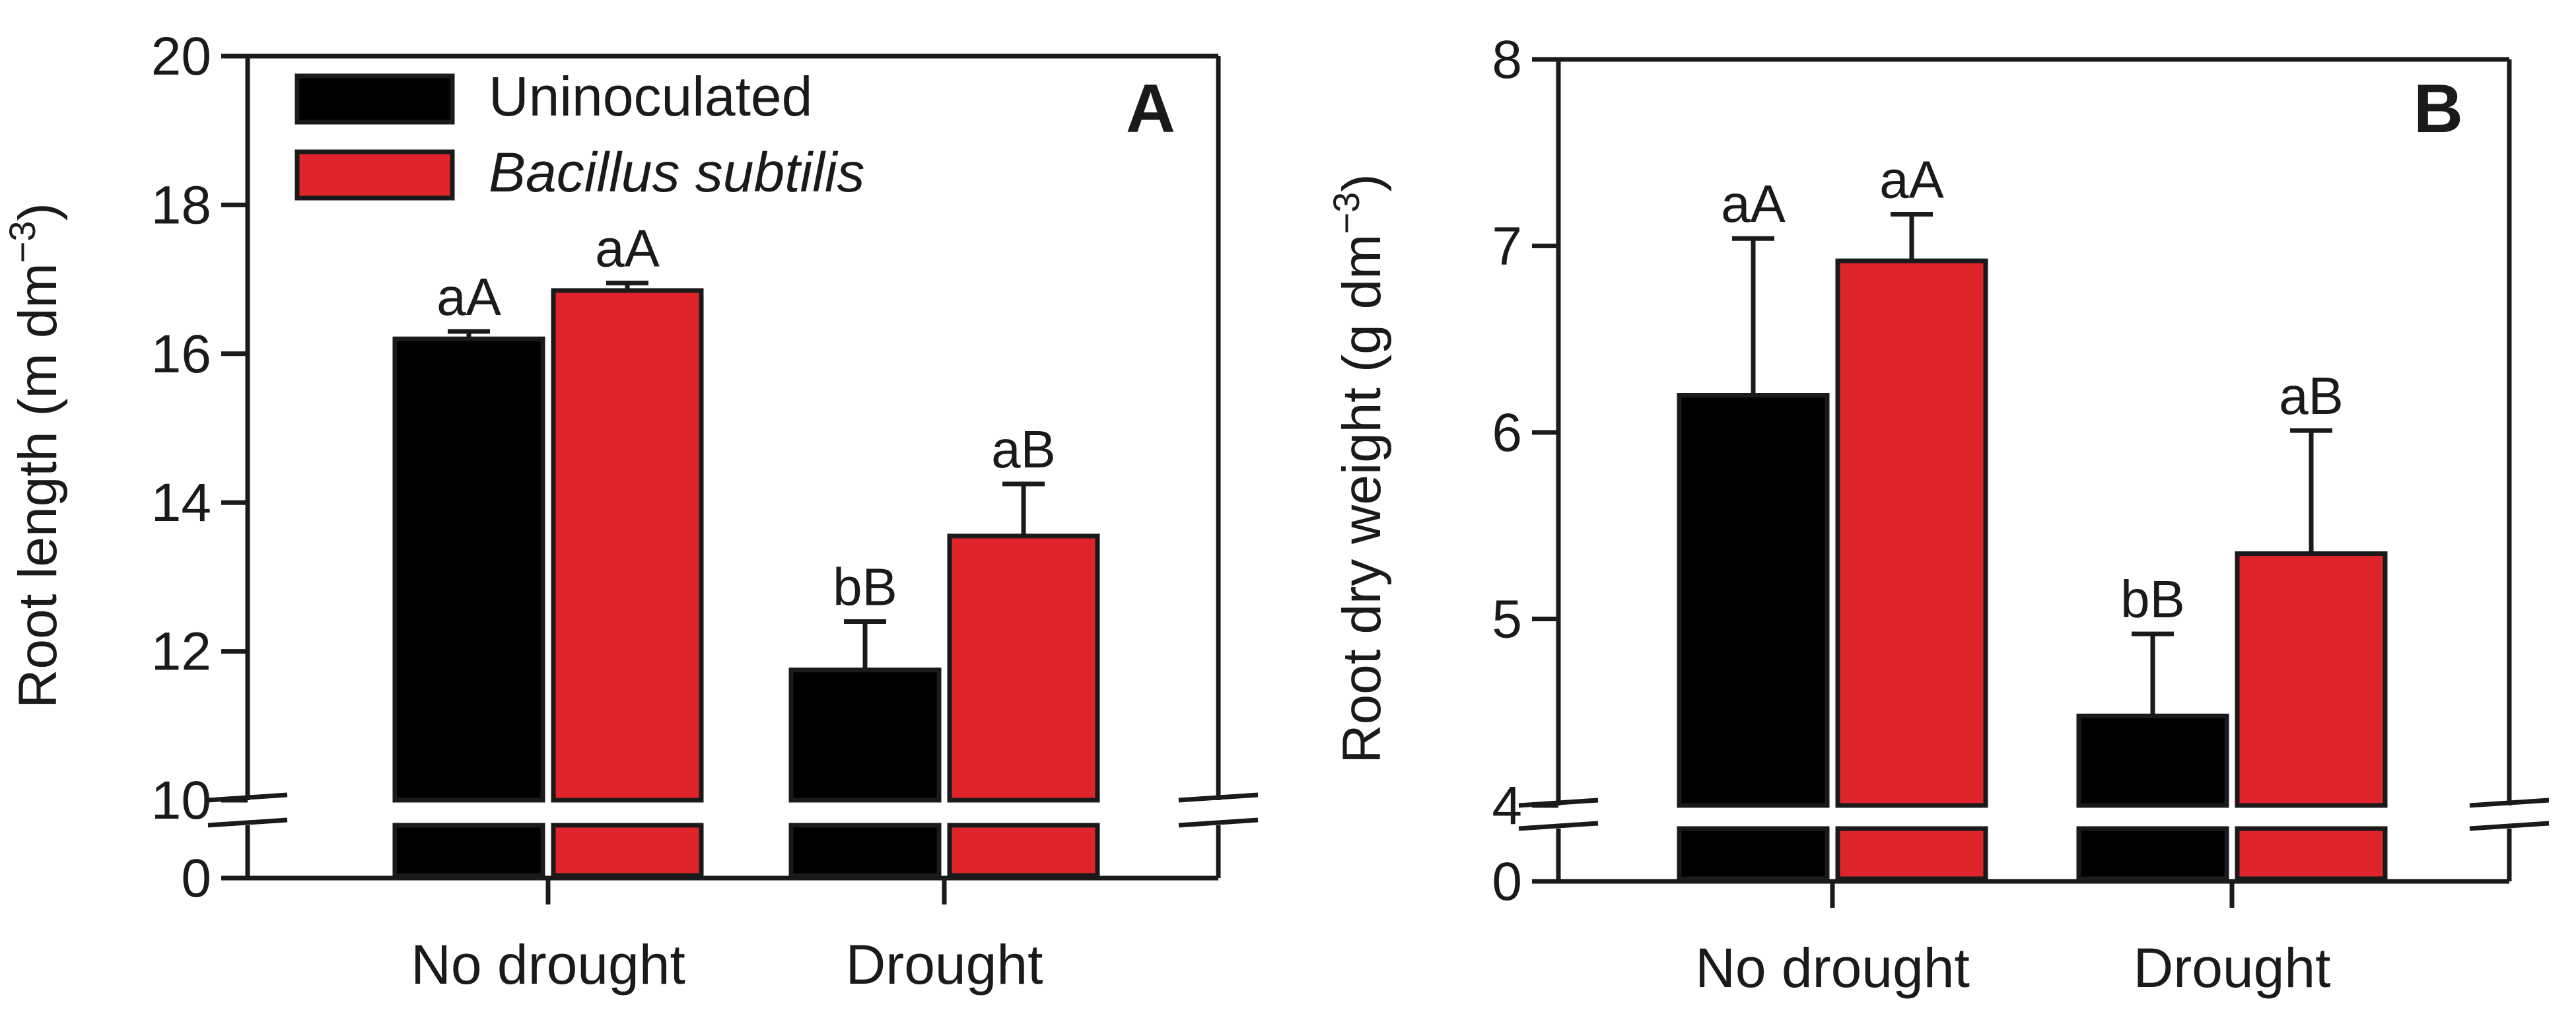 This screenshot has height=1022, width=2576. I want to click on y-axis-title: Root length (m dm−3), so click(34, 455).